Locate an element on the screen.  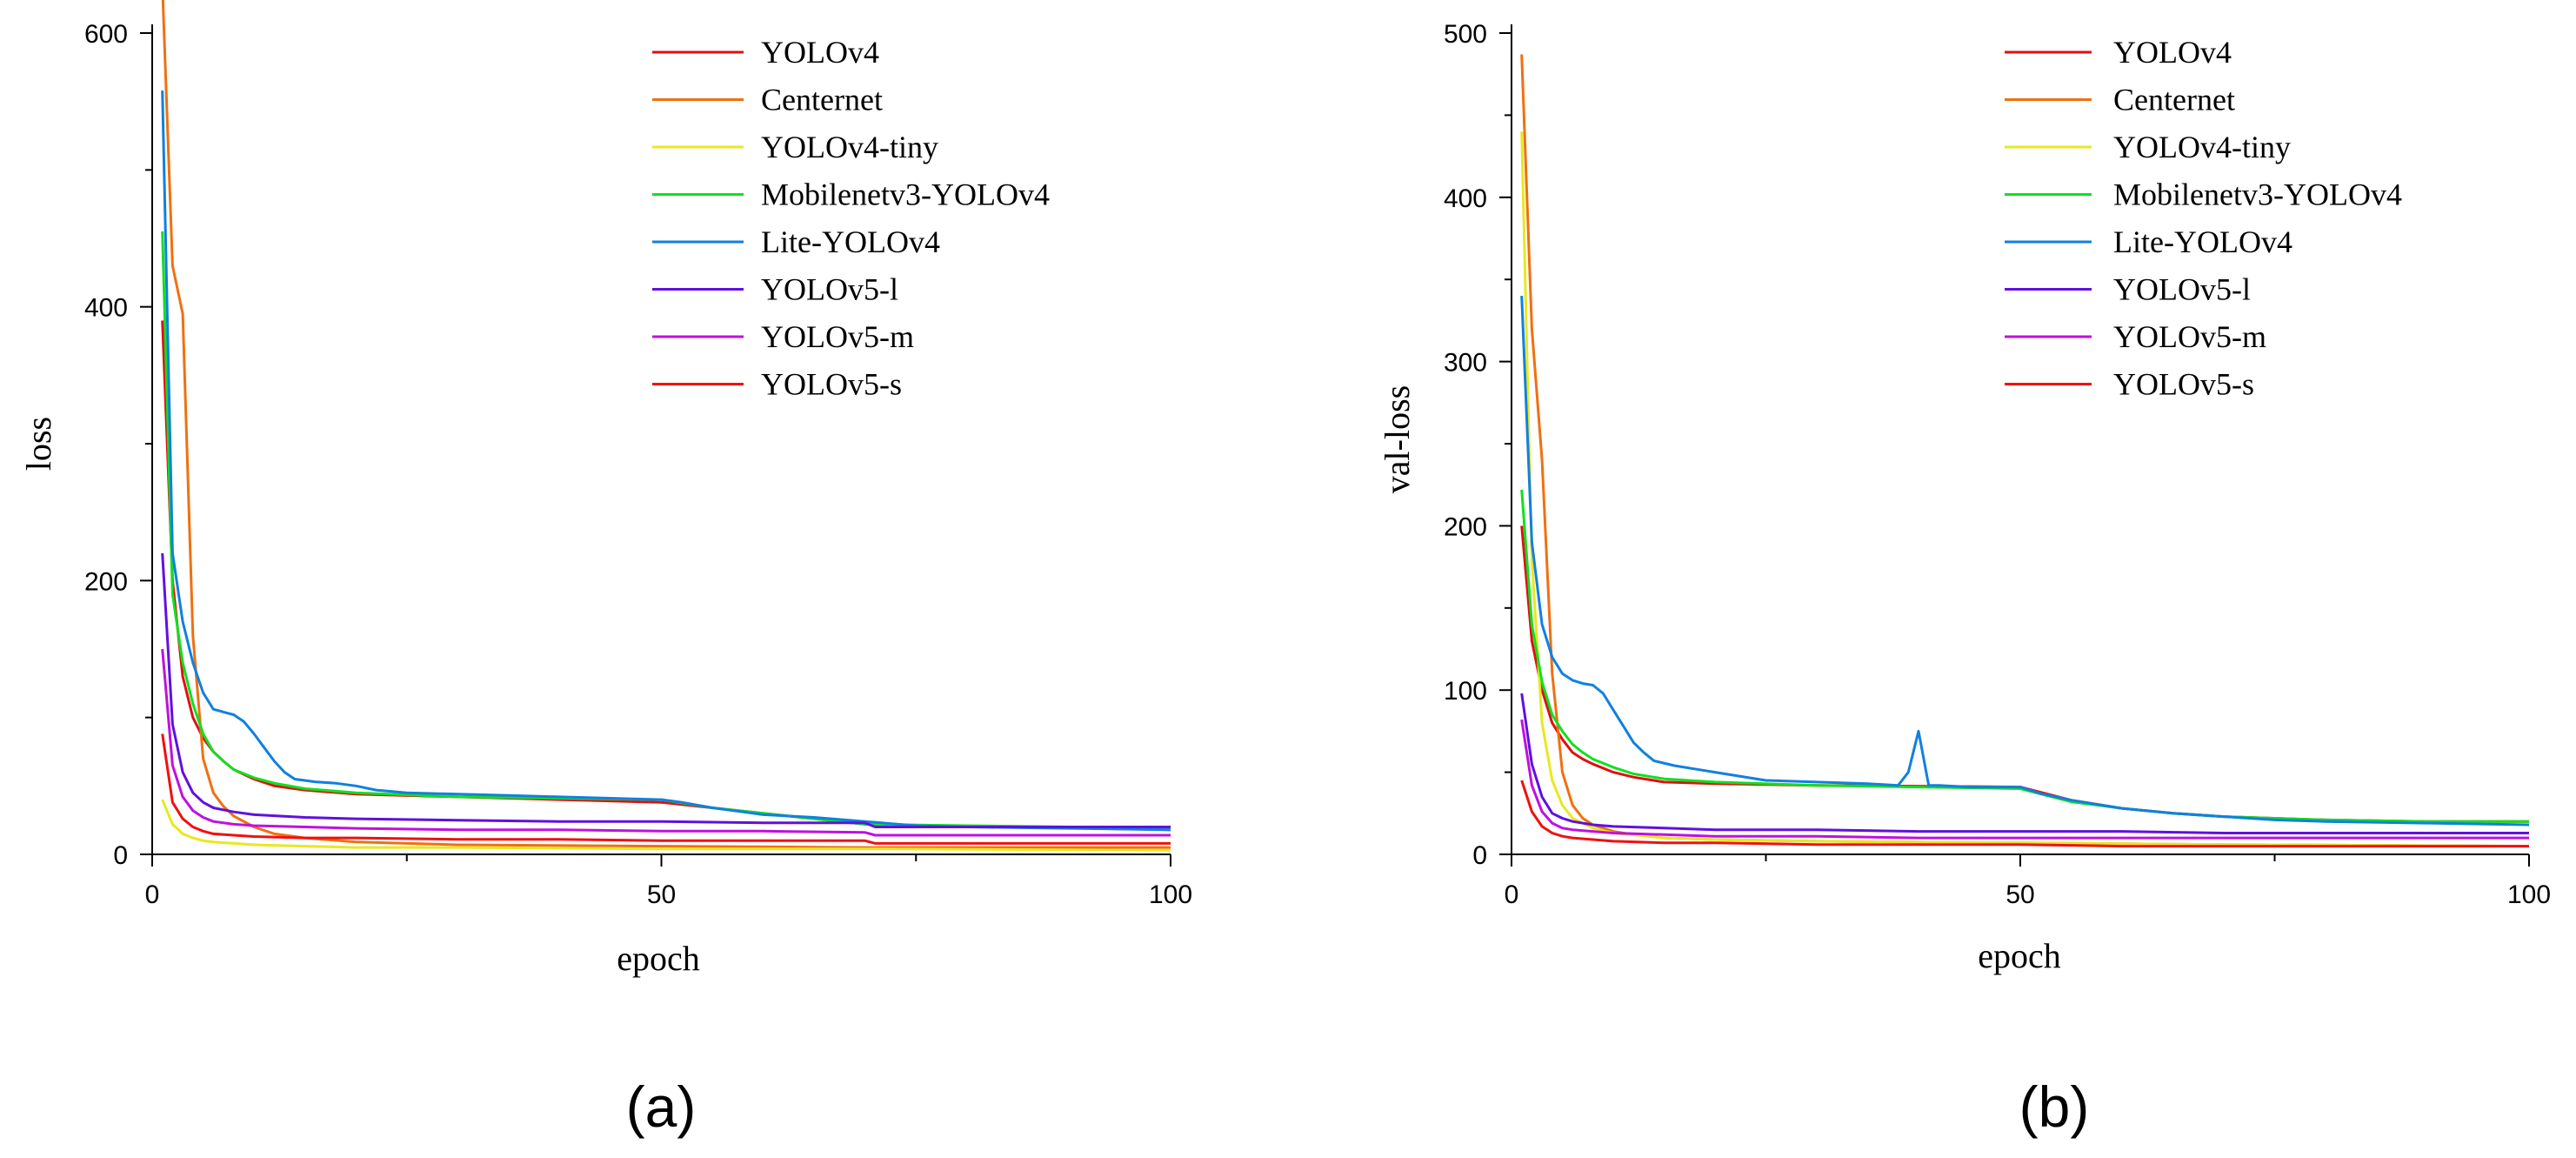
y-tick-label: 500 is located at coordinates (1465, 34).